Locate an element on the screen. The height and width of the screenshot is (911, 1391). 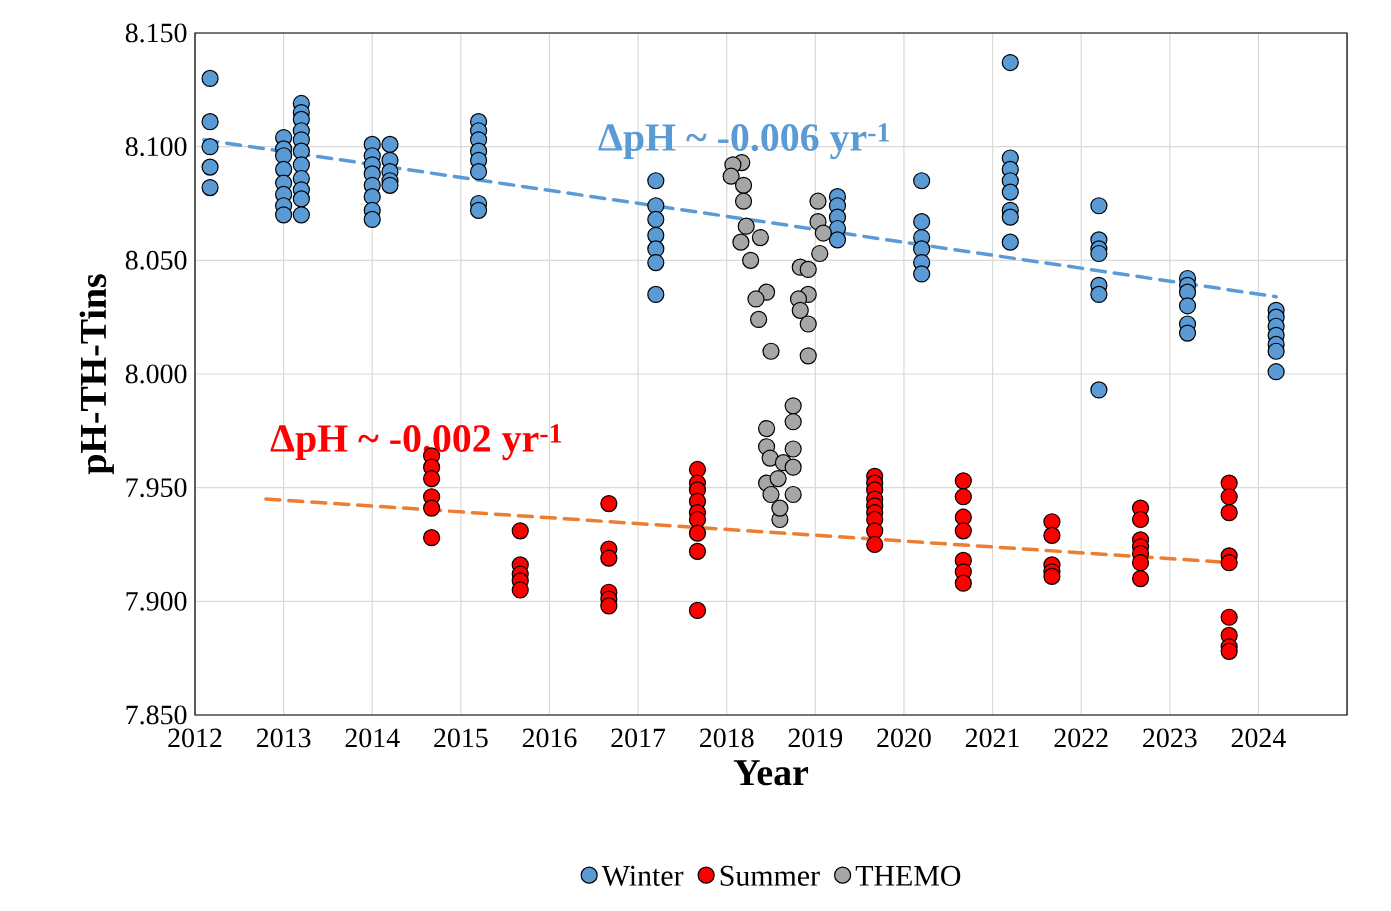
x-tick-label: 2015 is located at coordinates (461, 738).